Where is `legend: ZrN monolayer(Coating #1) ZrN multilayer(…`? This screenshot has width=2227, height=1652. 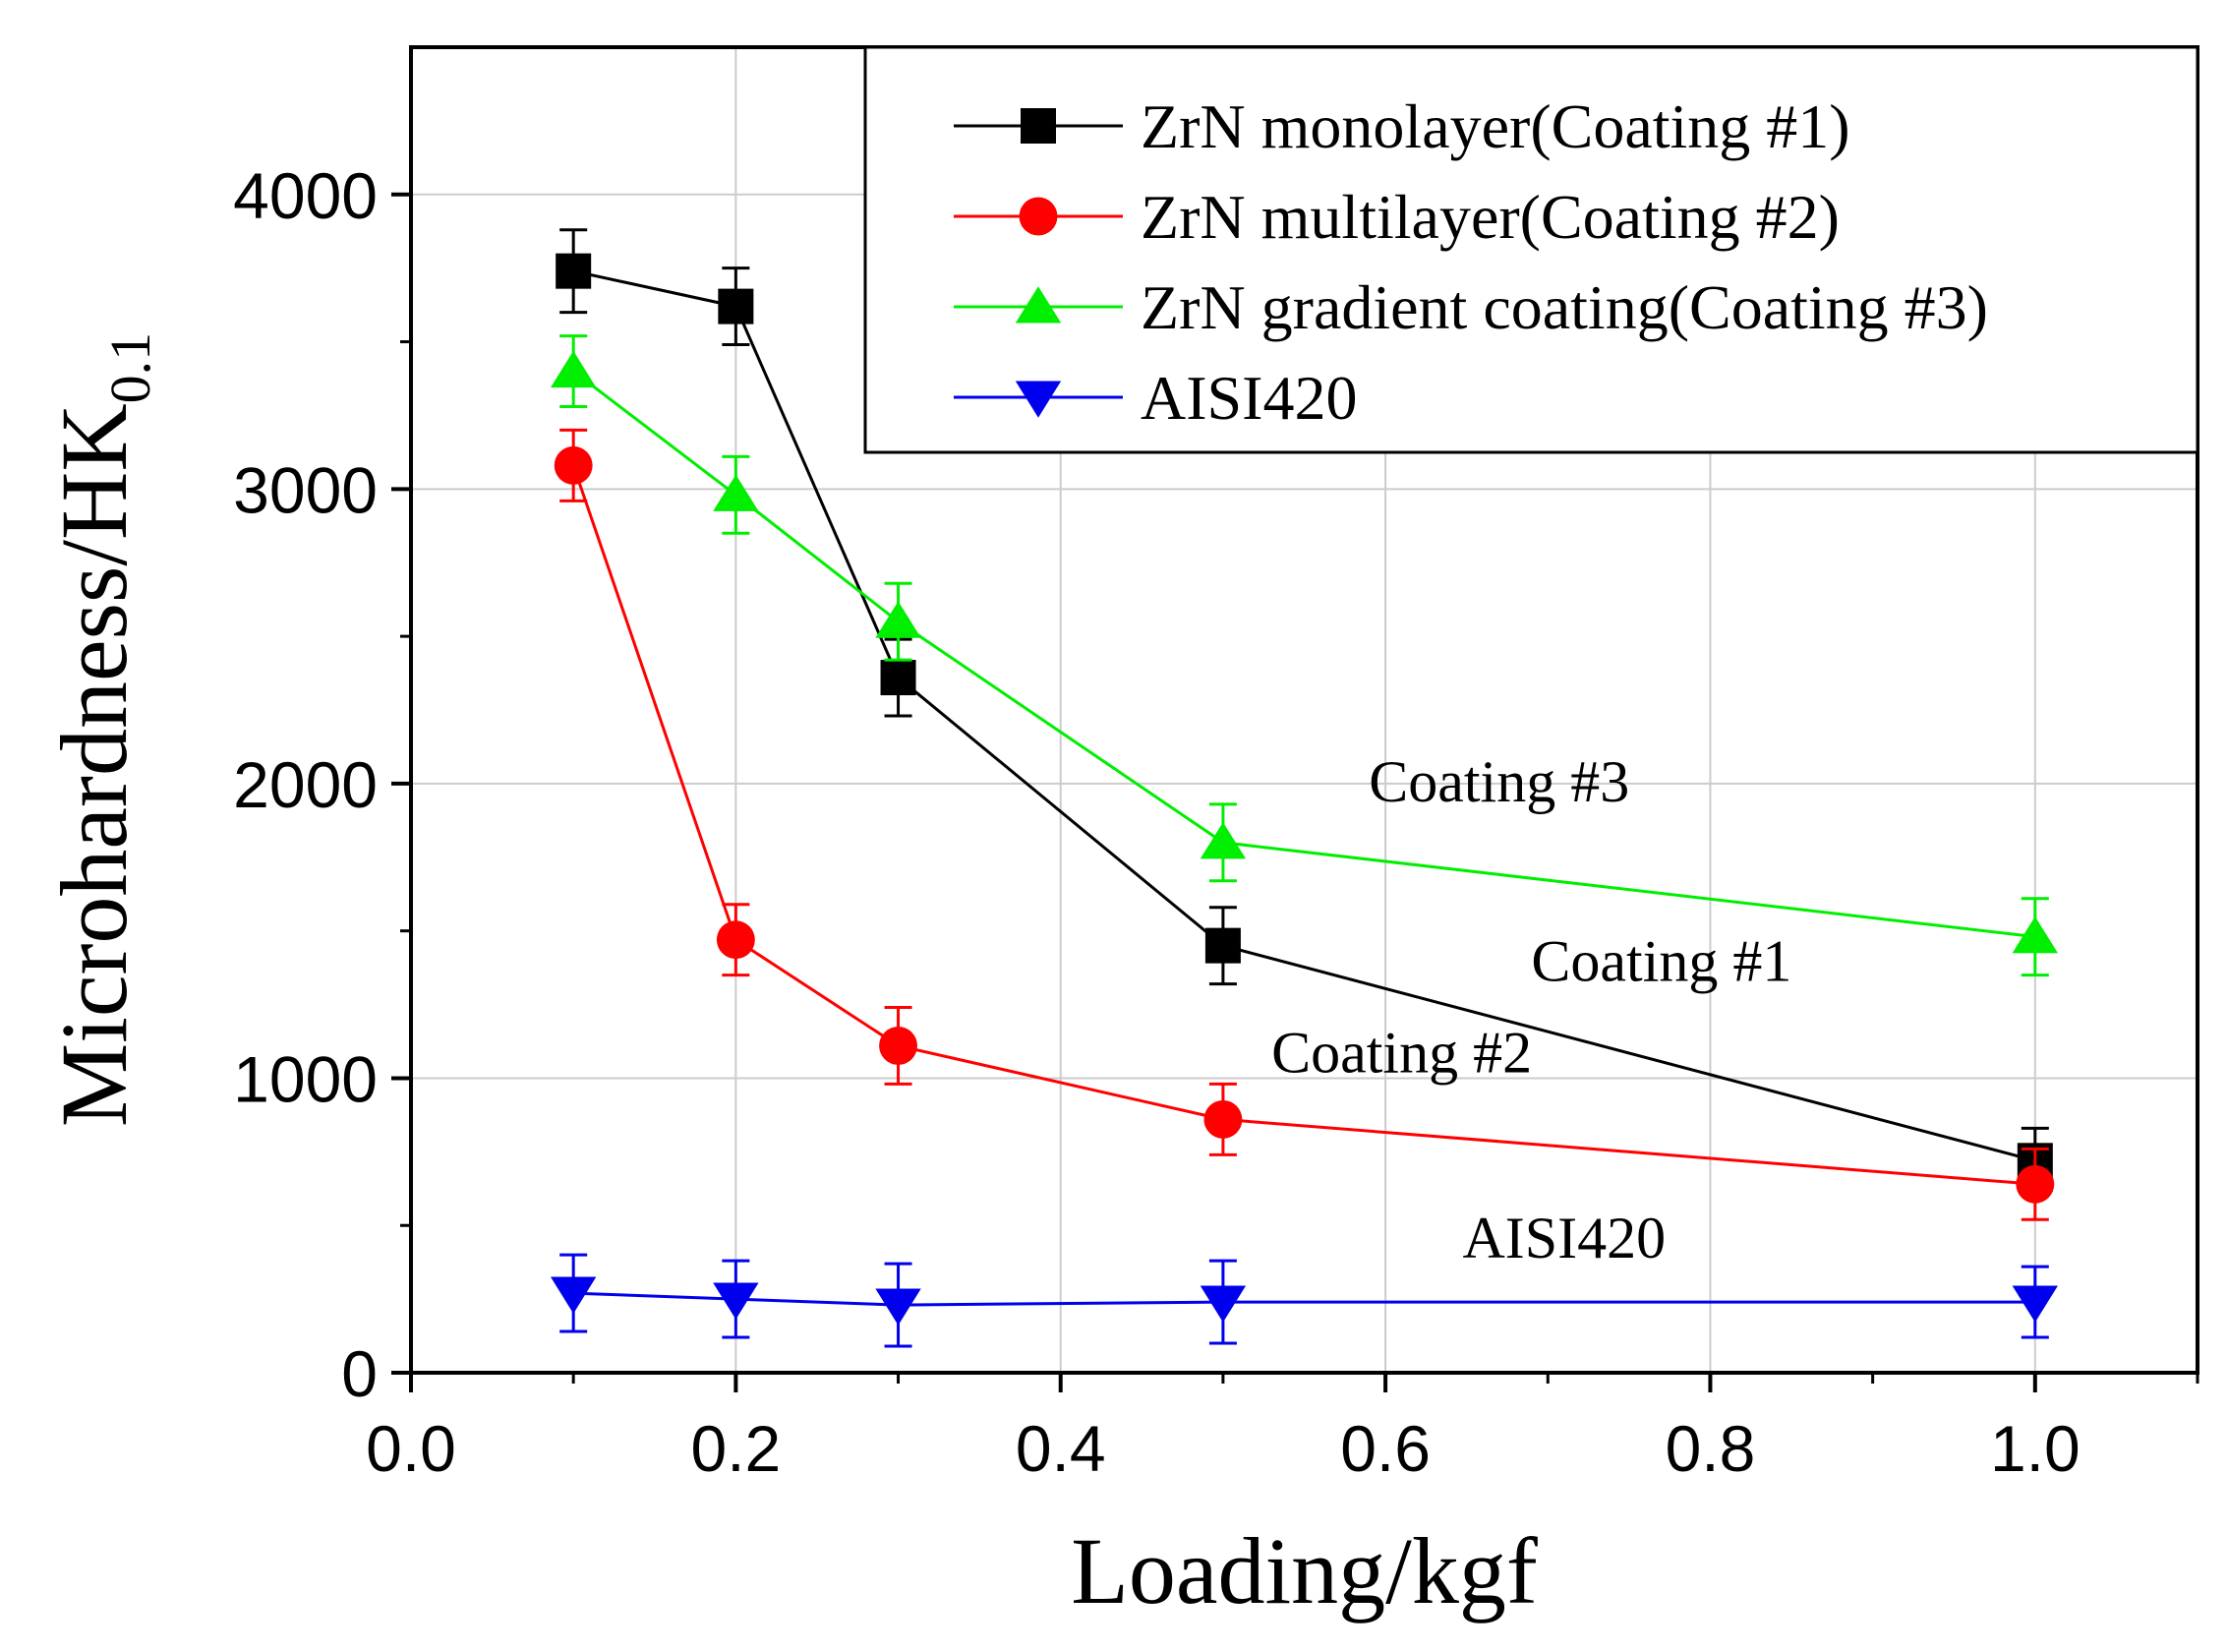
legend: ZrN monolayer(Coating #1) ZrN multilayer(… is located at coordinates (1531, 249).